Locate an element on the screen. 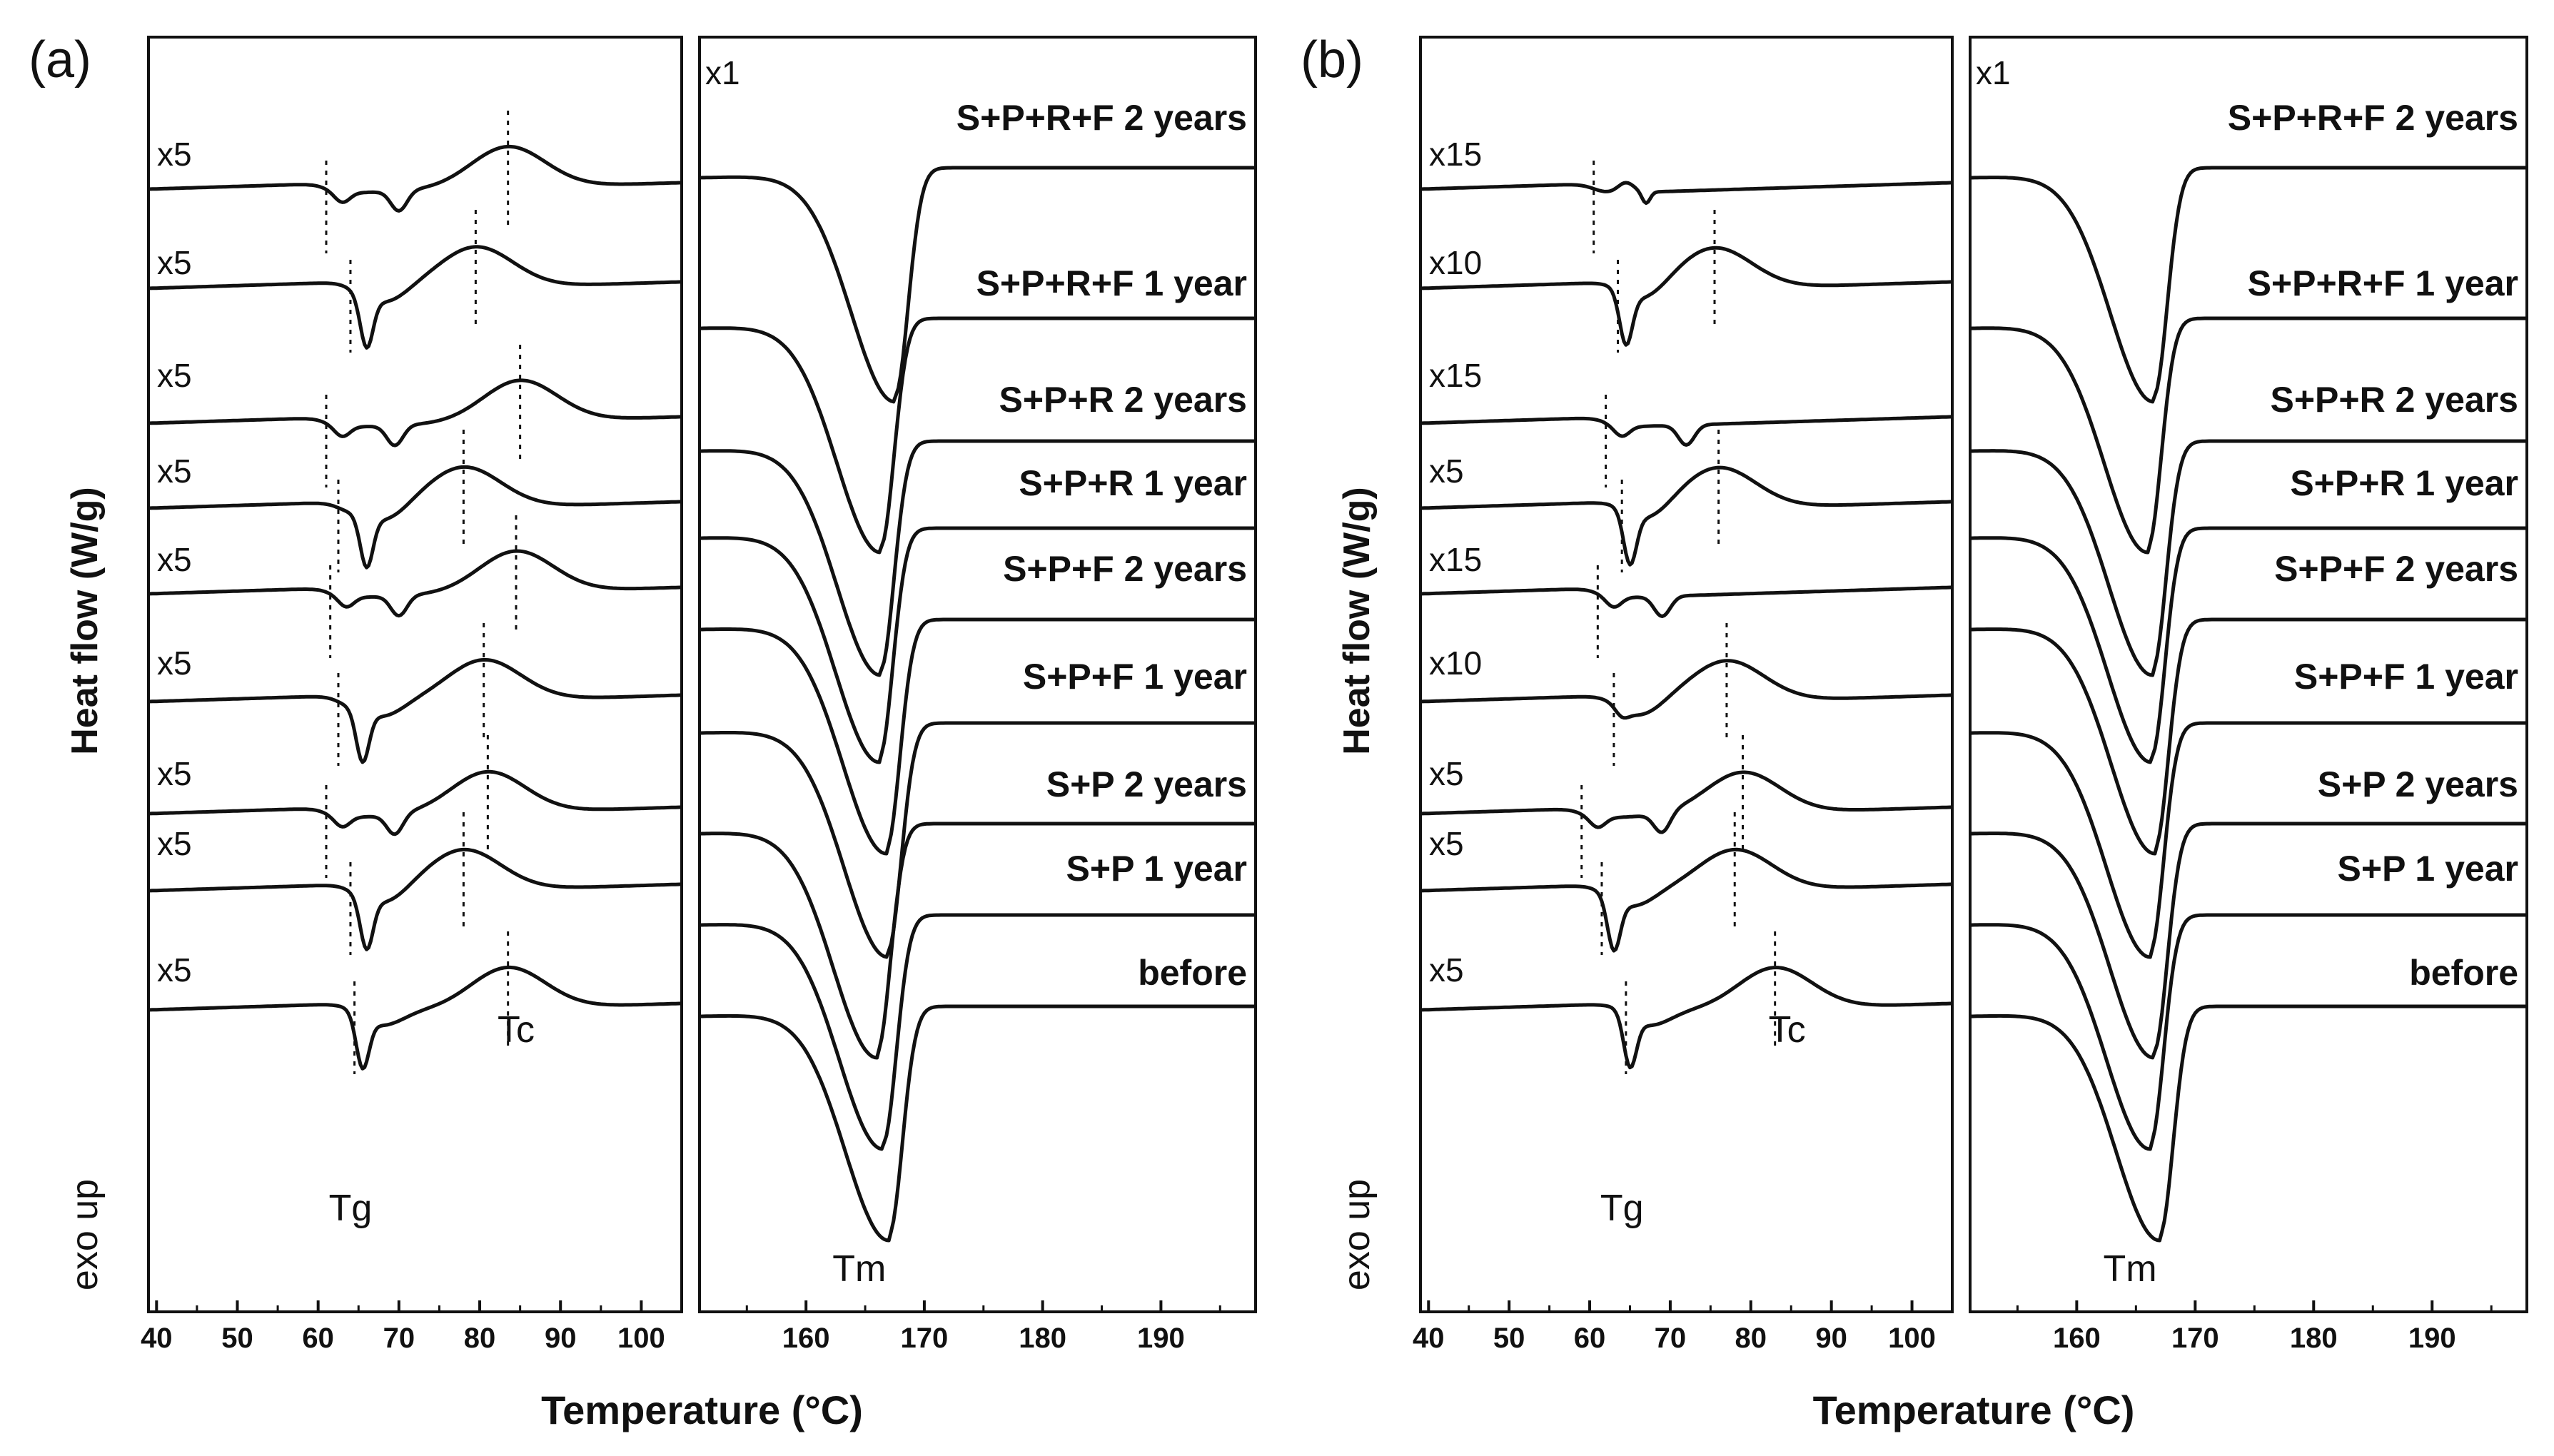 Image resolution: width=2554 pixels, height=1456 pixels. panel-label: (b) is located at coordinates (1332, 60).